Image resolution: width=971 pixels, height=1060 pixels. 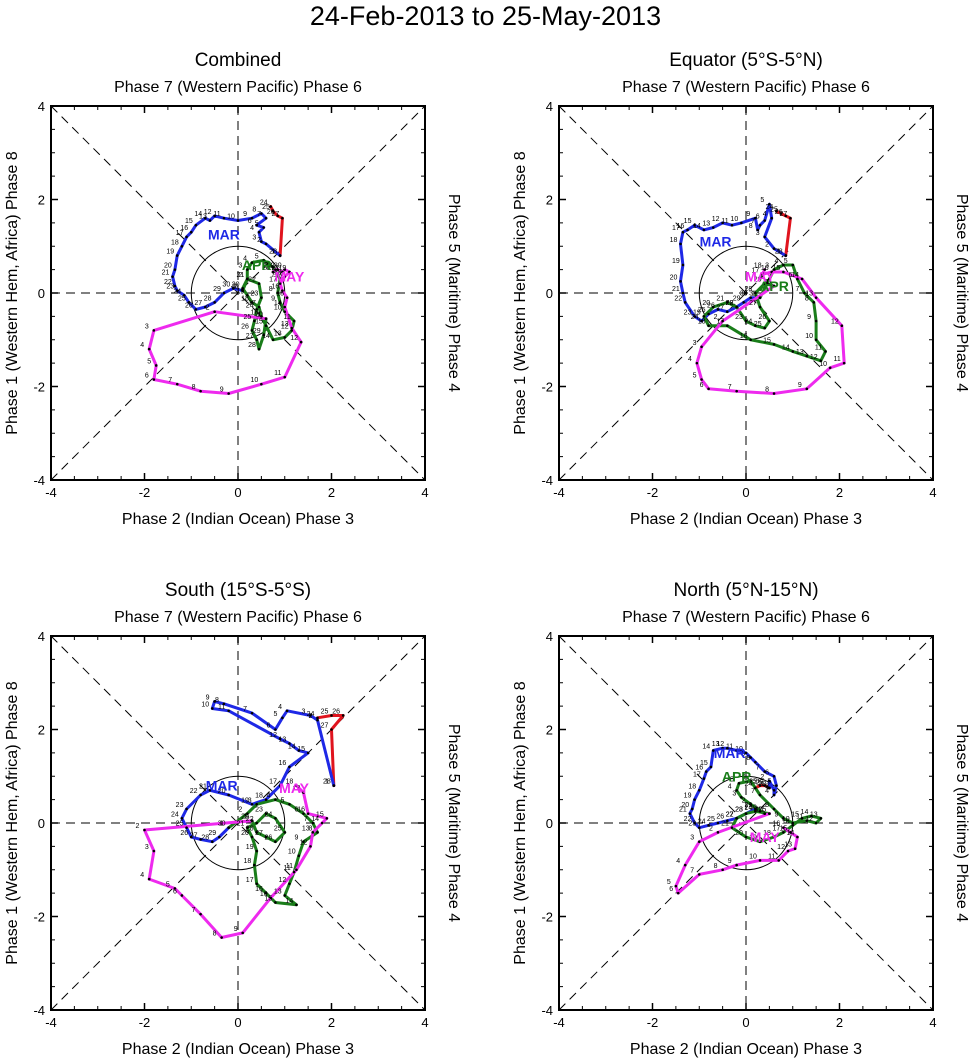 What do you see at coordinates (762, 200) in the screenshot?
I see `day-label: 5` at bounding box center [762, 200].